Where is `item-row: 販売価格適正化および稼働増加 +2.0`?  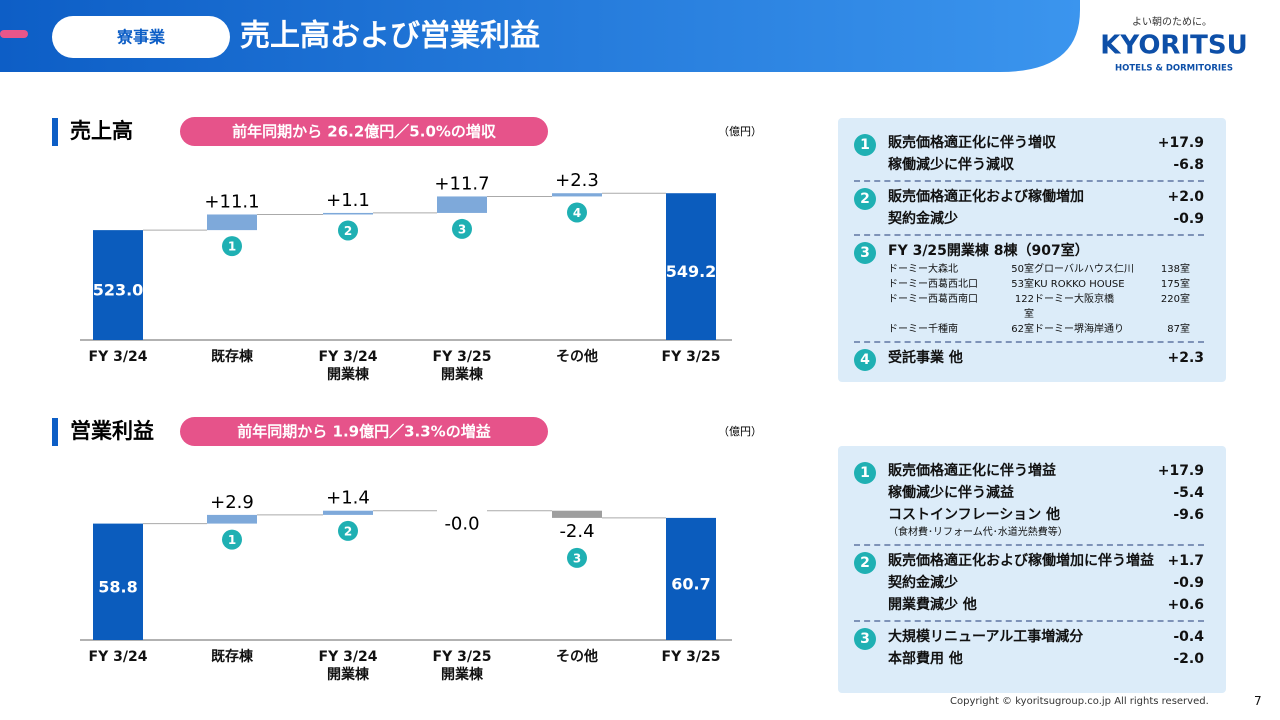
item-row: 販売価格適正化および稼働増加 +2.0 is located at coordinates (1046, 197).